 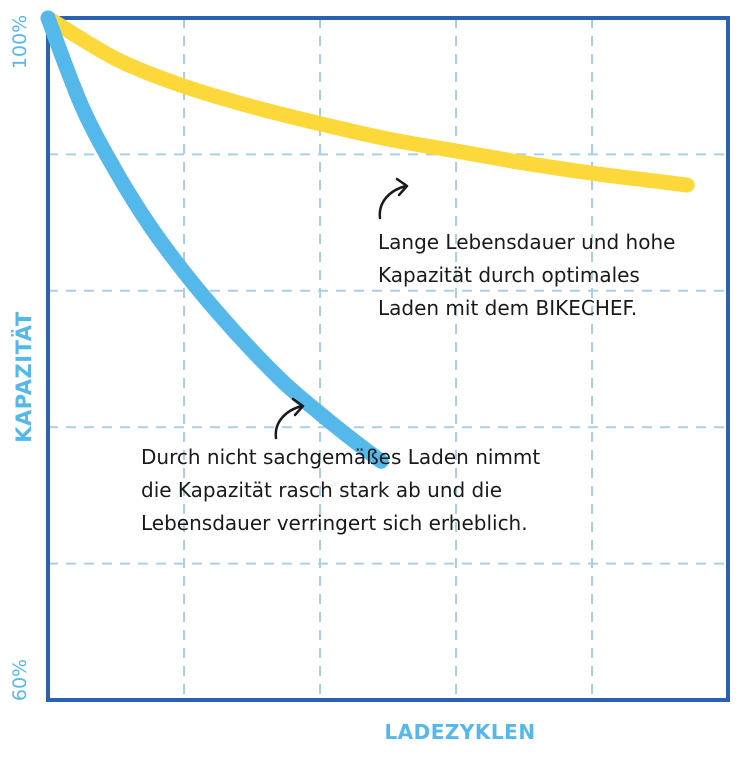 What do you see at coordinates (460, 732) in the screenshot?
I see `x-axis-label: LADEZYKLEN` at bounding box center [460, 732].